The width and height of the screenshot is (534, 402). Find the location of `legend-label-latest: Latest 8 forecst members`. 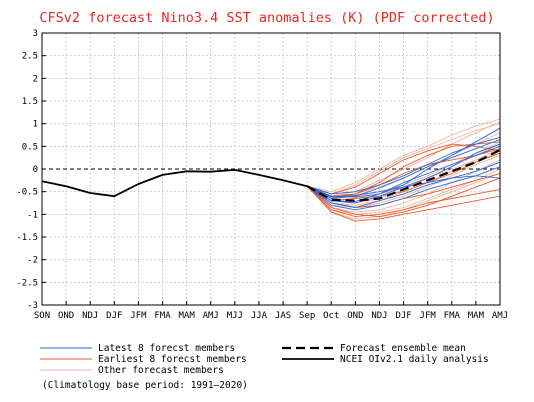

legend-label-latest: Latest 8 forecst members is located at coordinates (166, 348).